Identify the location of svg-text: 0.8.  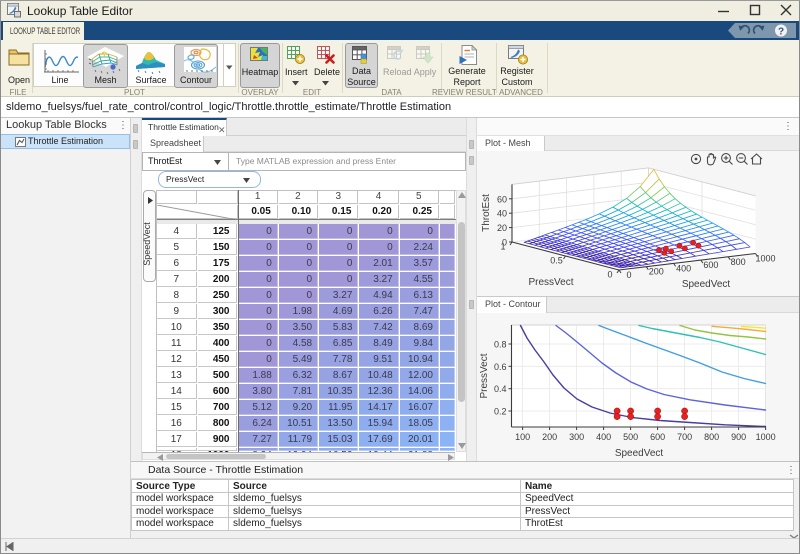
(500, 345).